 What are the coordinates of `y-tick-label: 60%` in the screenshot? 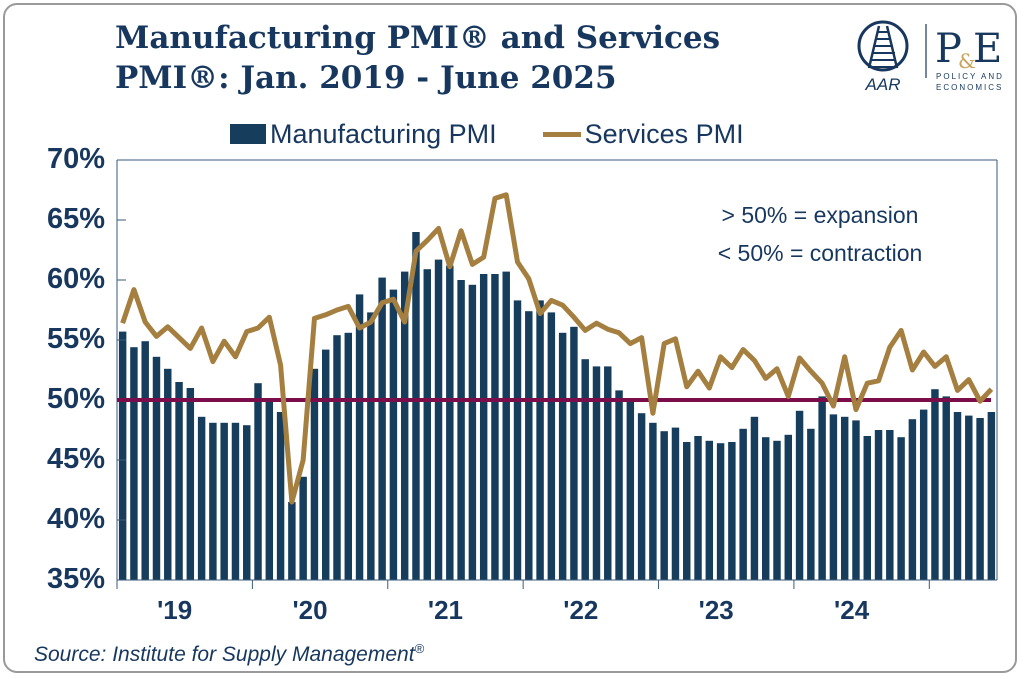 It's located at (75, 279).